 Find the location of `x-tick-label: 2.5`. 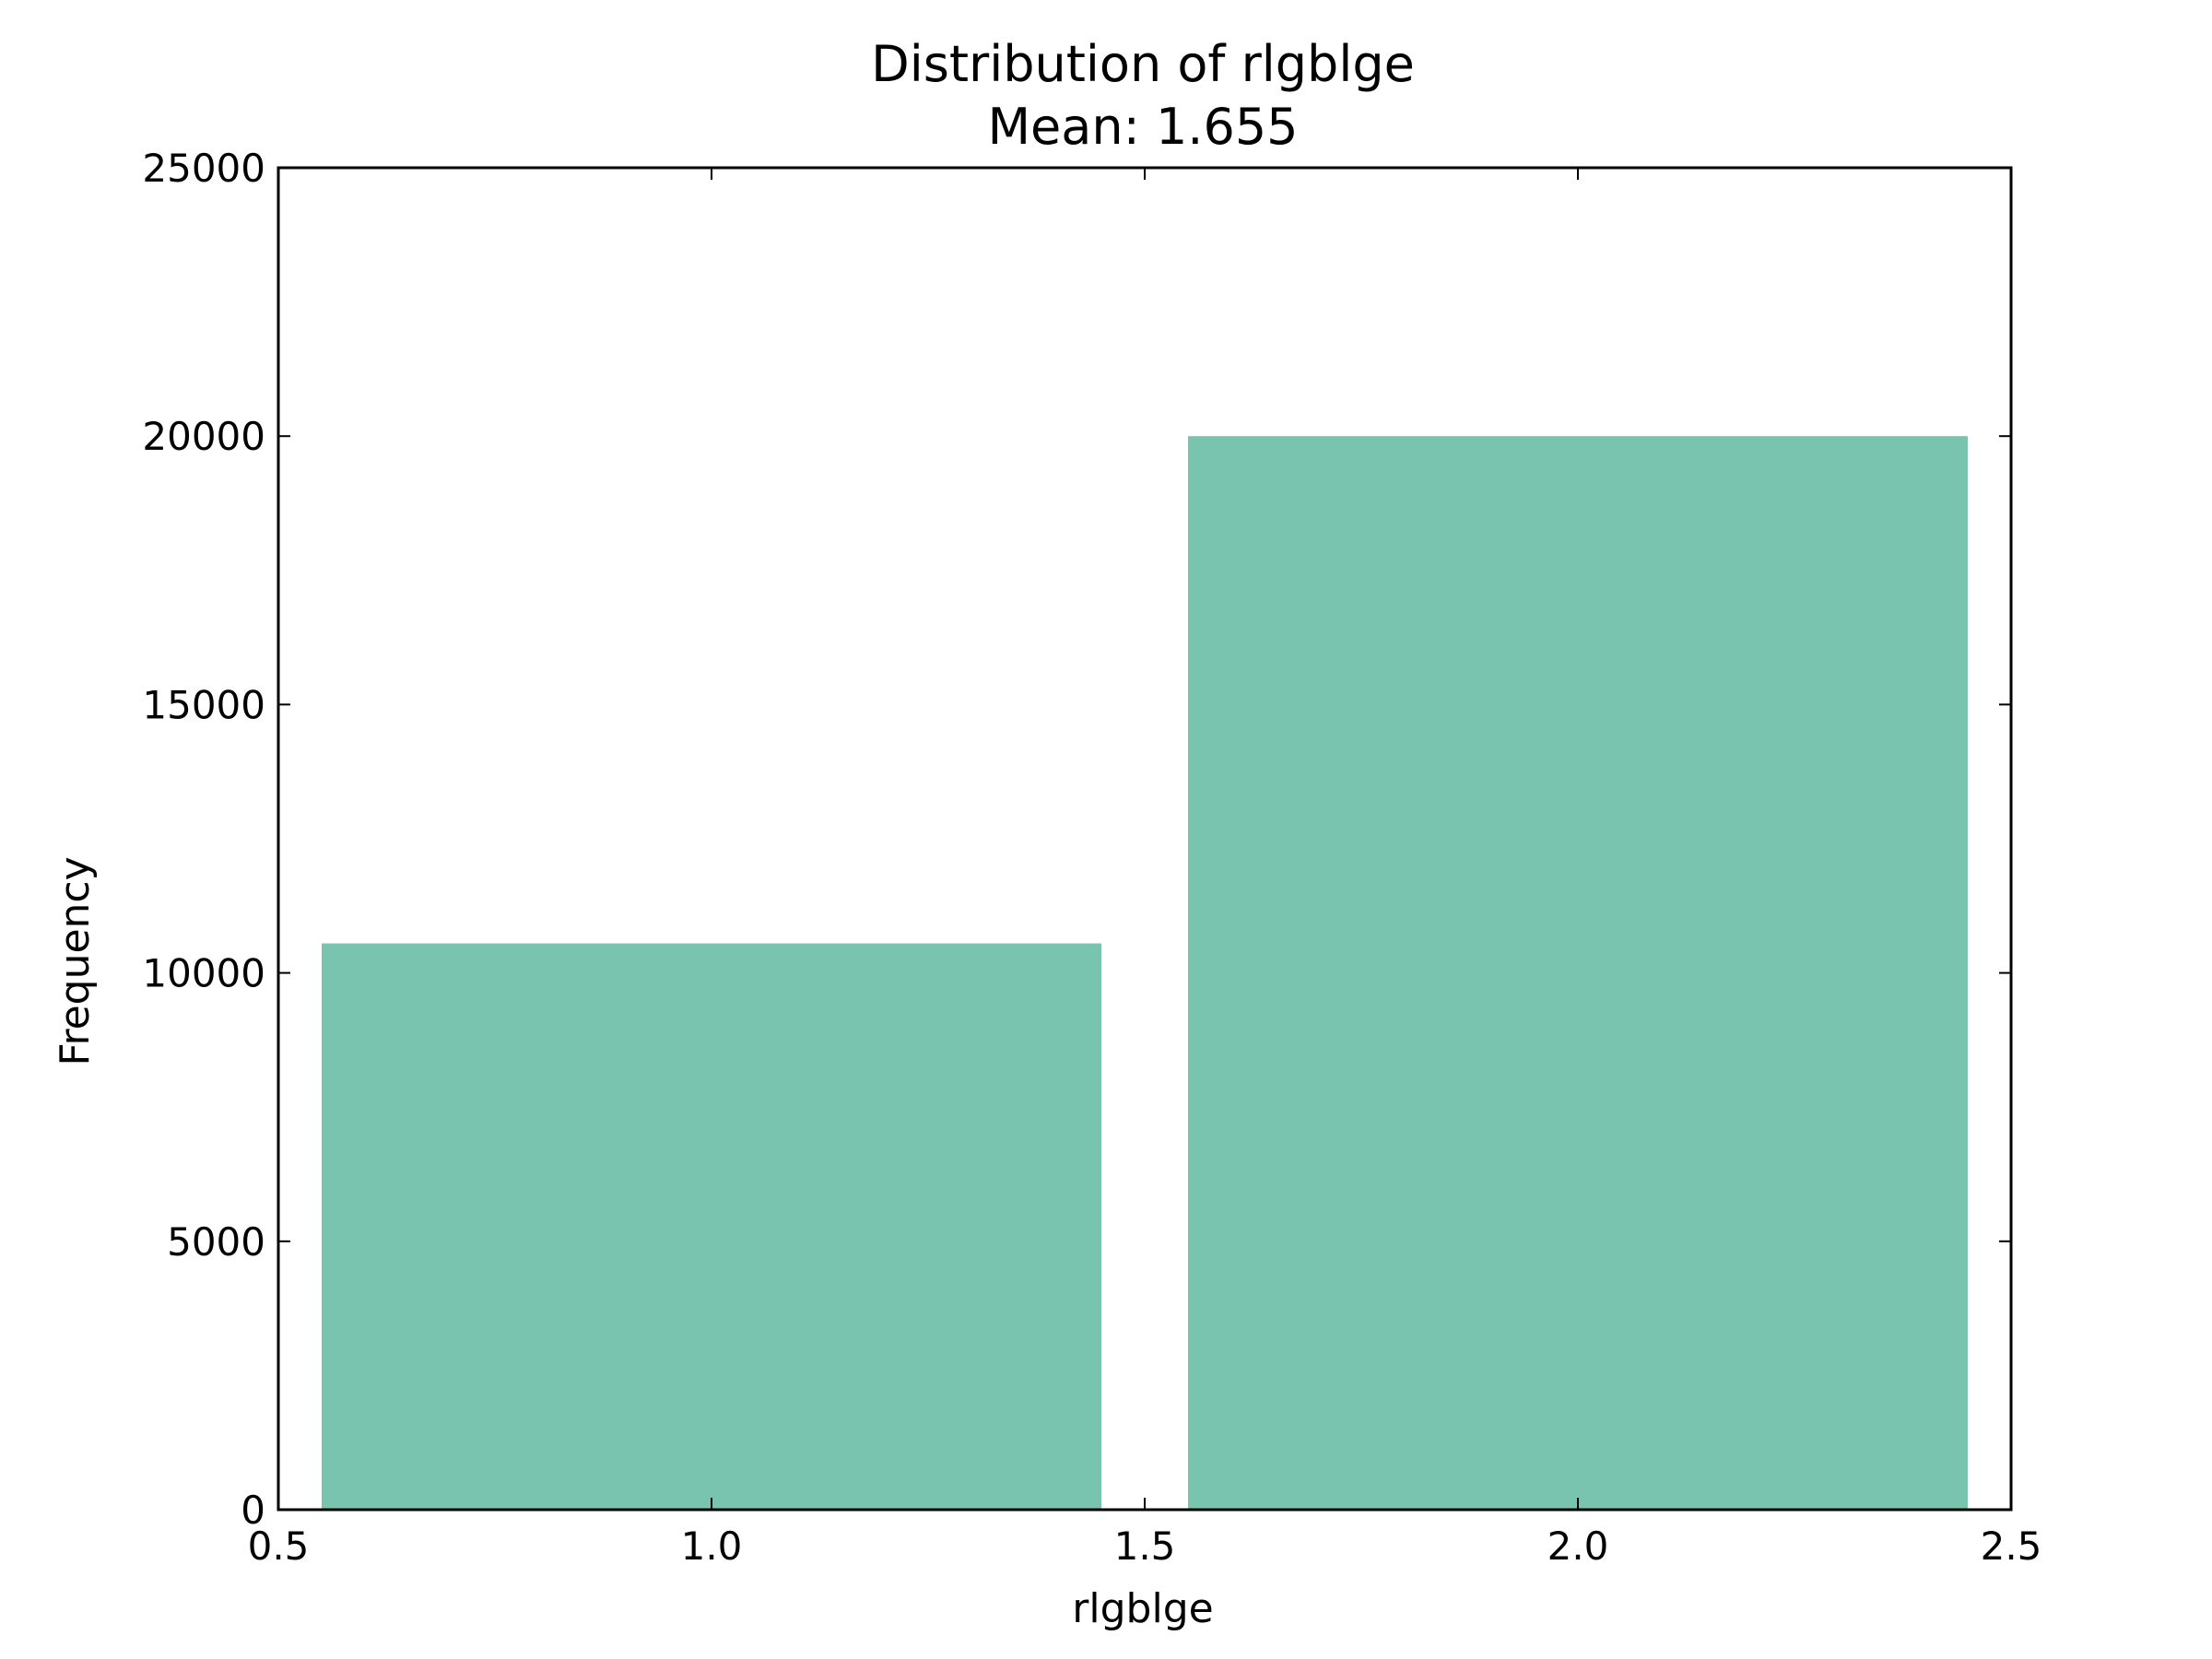

x-tick-label: 2.5 is located at coordinates (2011, 1546).